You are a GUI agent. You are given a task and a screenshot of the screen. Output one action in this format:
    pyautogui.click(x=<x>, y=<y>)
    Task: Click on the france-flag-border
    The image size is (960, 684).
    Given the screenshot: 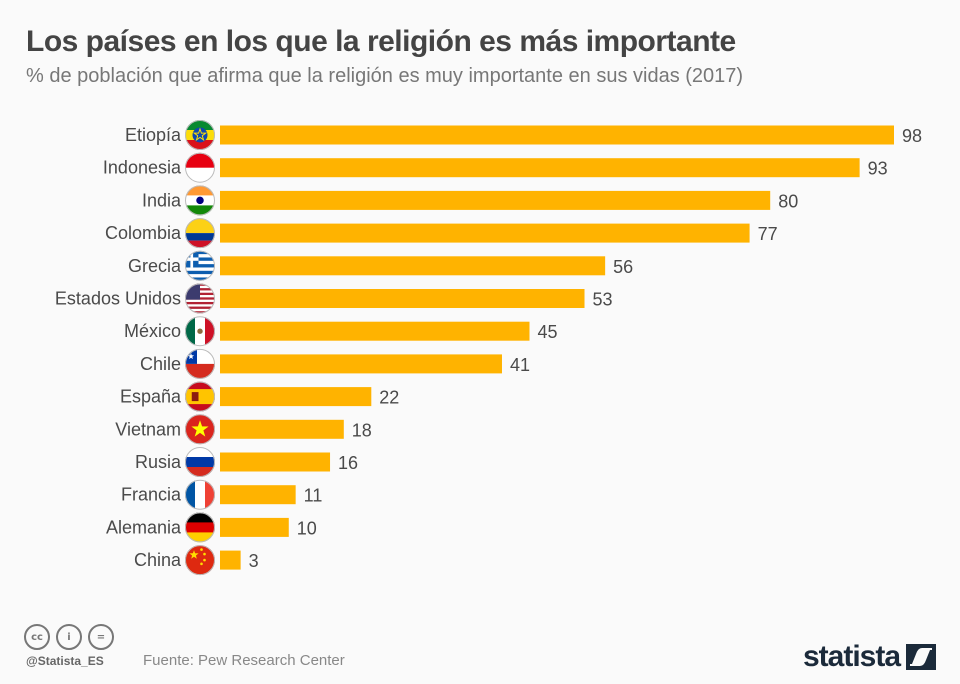 What is the action you would take?
    pyautogui.click(x=200, y=494)
    